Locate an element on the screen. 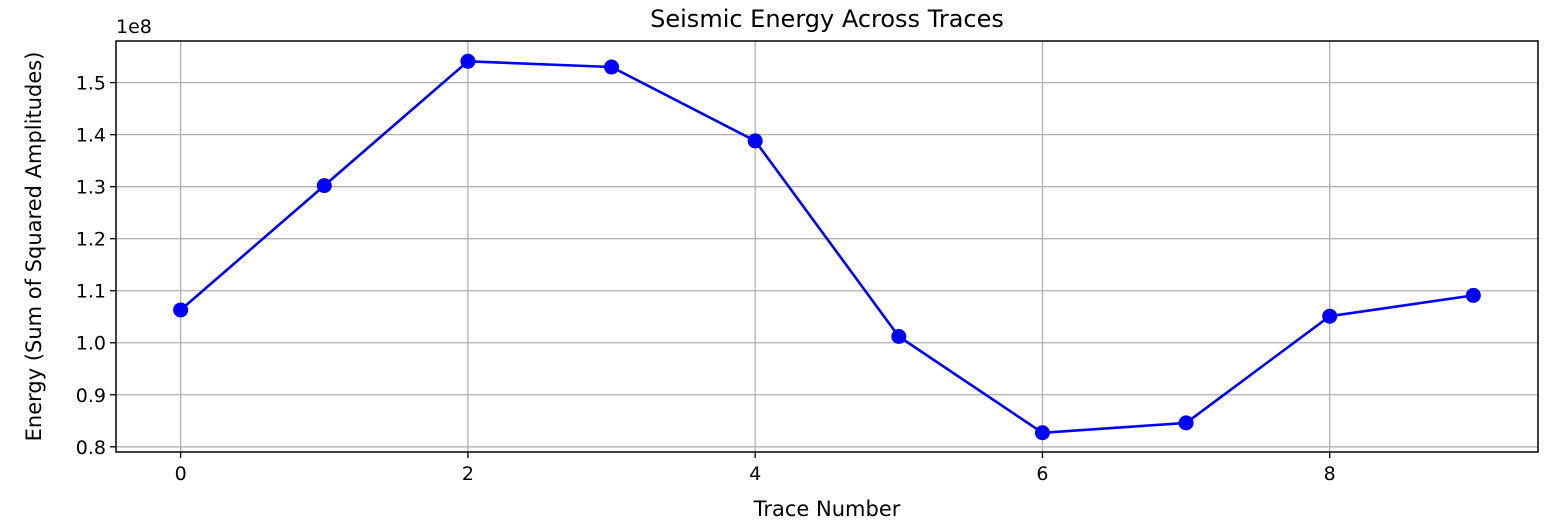 The image size is (1546, 526). y-tick-label: 1.2 is located at coordinates (91, 240).